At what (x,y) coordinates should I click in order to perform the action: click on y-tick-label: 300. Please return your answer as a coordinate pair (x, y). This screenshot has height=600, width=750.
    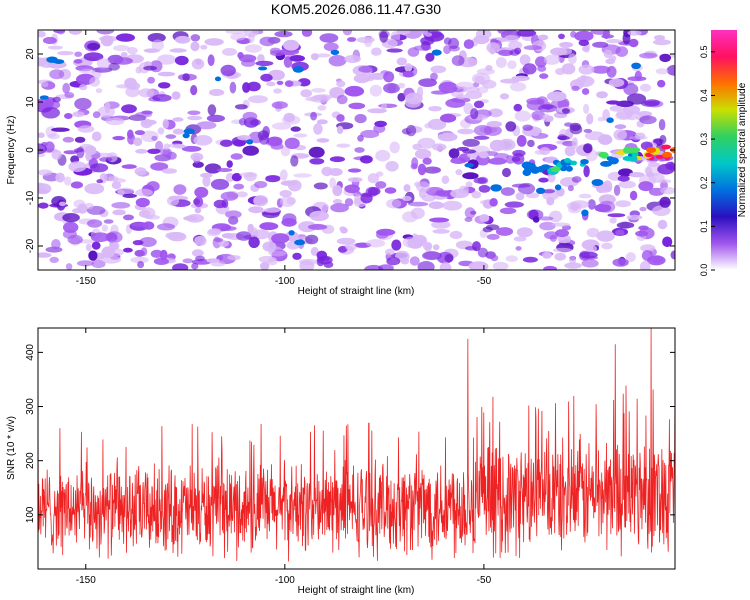
    Looking at the image, I should click on (30, 406).